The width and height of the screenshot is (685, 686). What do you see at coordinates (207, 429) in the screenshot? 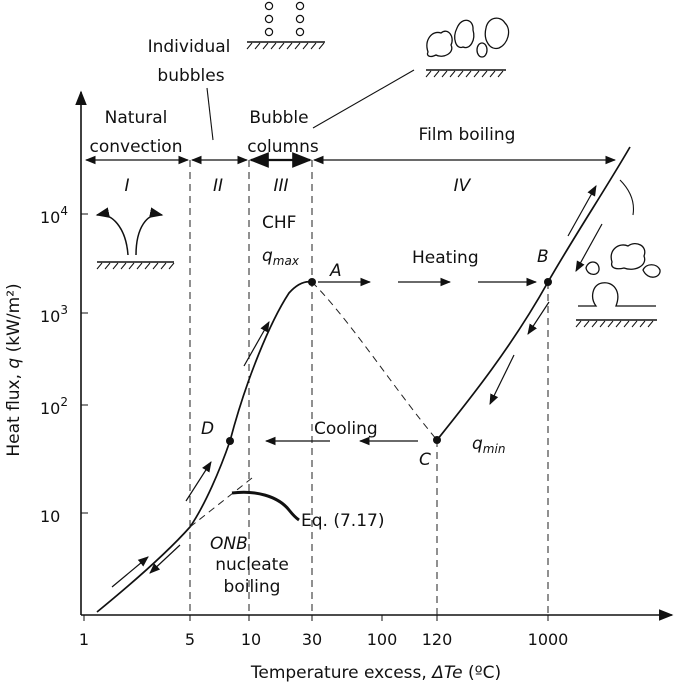
I see `label-D: D` at bounding box center [207, 429].